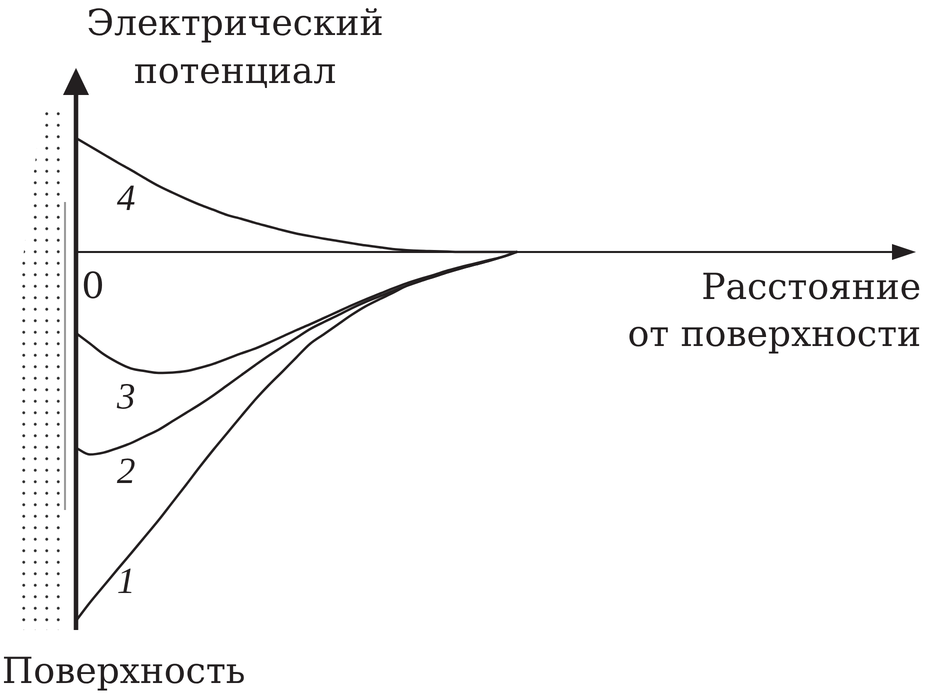 The image size is (925, 697). What do you see at coordinates (235, 47) in the screenshot?
I see `y-axis-title: Электрический потенциал` at bounding box center [235, 47].